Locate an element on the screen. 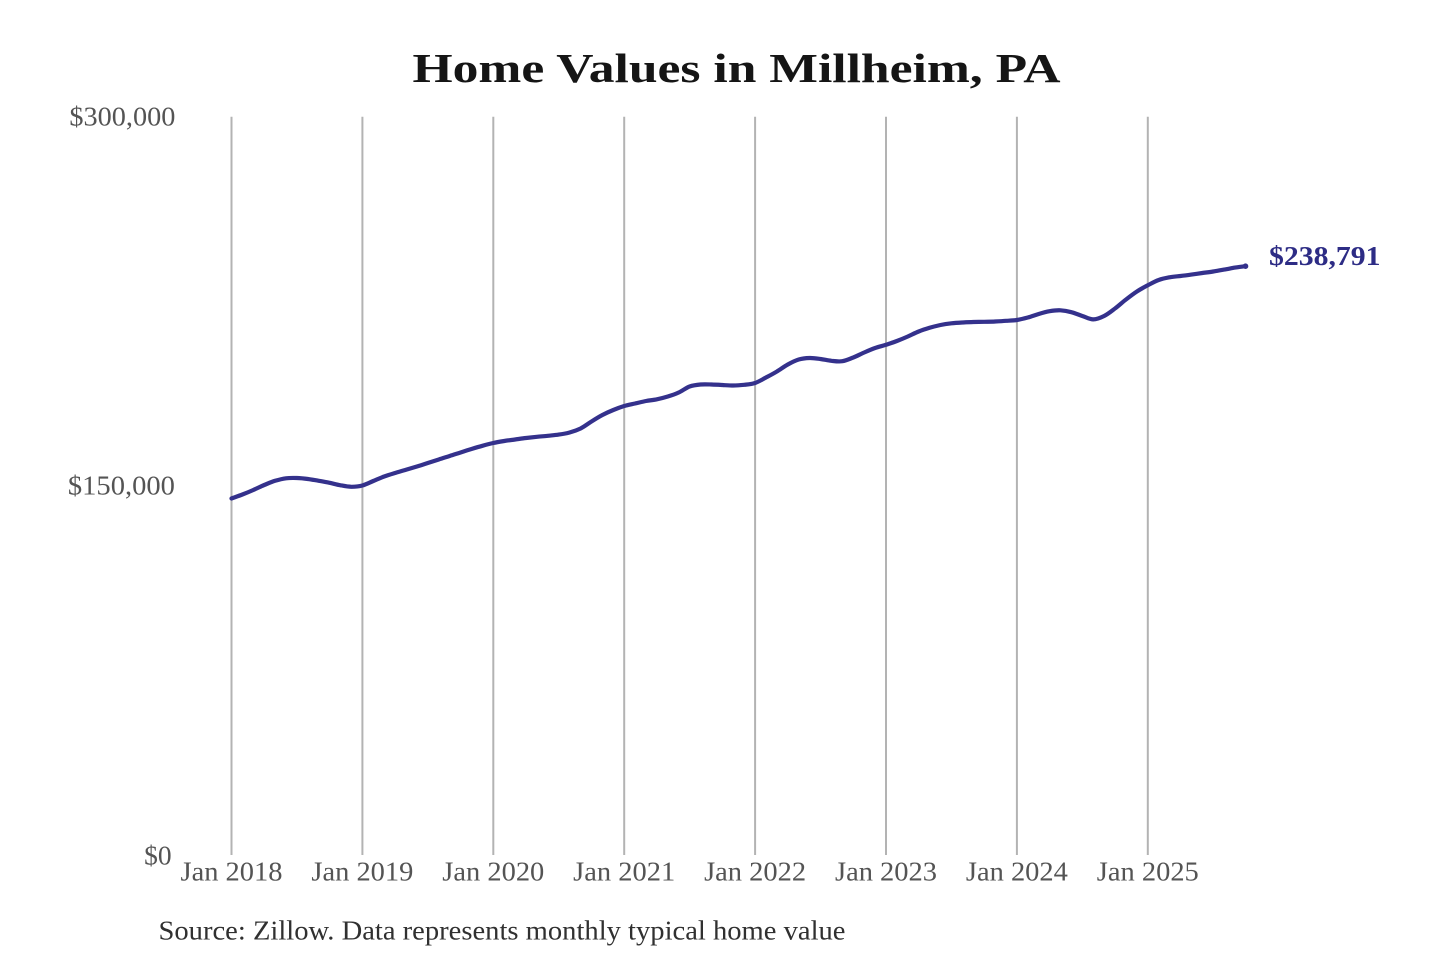 The width and height of the screenshot is (1440, 960). svg-text: Jan 2019 is located at coordinates (362, 870).